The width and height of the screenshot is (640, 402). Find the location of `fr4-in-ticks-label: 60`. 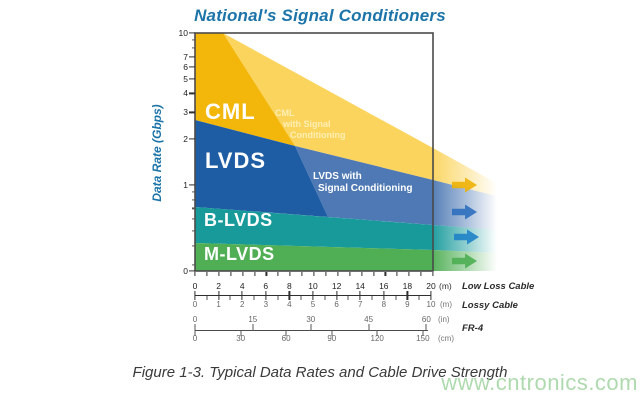

fr4-in-ticks-label: 60 is located at coordinates (426, 319).